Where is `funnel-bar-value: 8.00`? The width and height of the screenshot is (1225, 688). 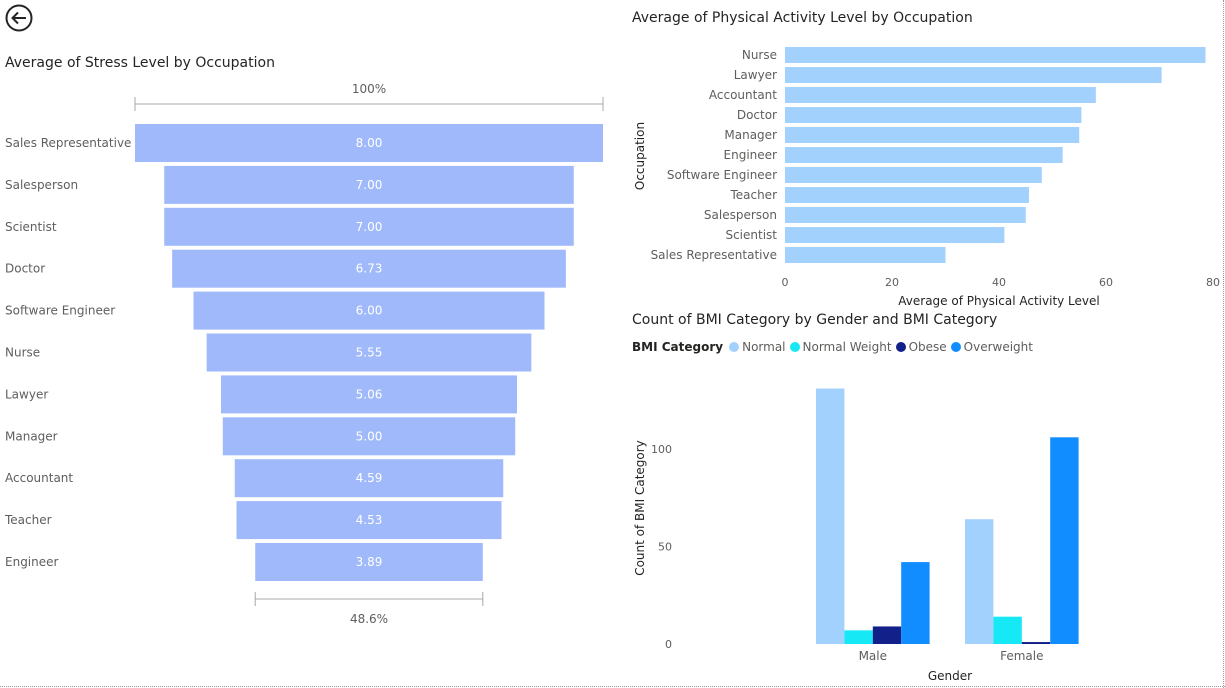 funnel-bar-value: 8.00 is located at coordinates (369, 143).